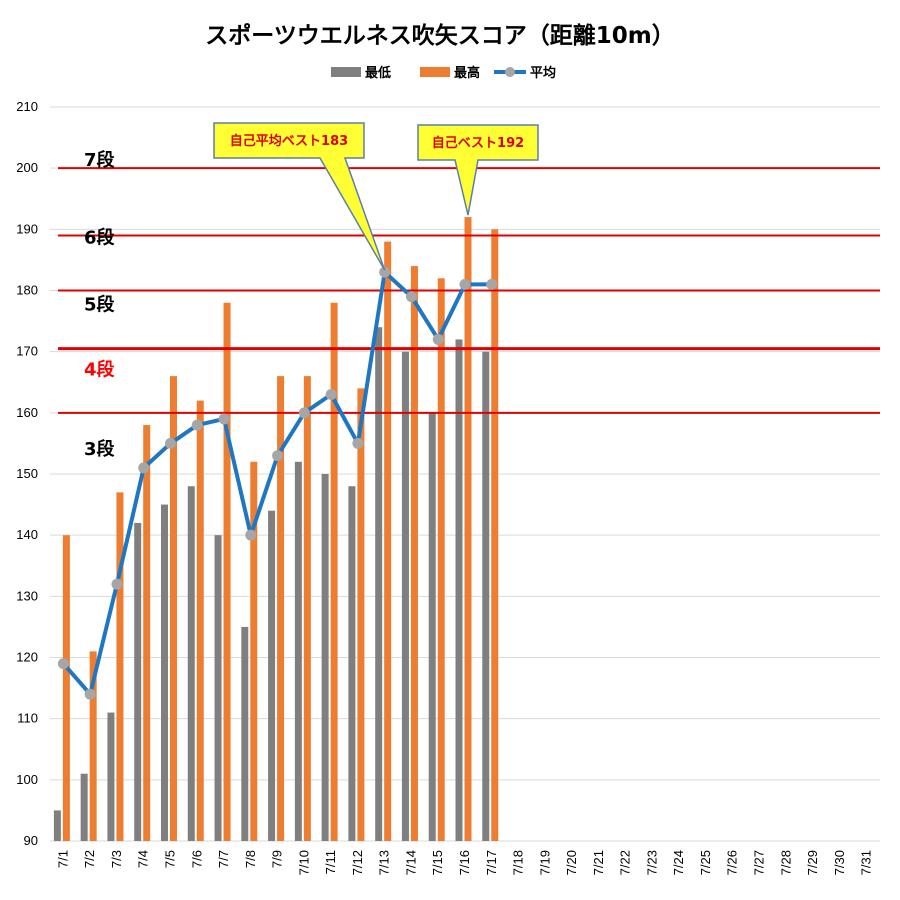  What do you see at coordinates (651, 862) in the screenshot?
I see `x-tick-label: 7/23` at bounding box center [651, 862].